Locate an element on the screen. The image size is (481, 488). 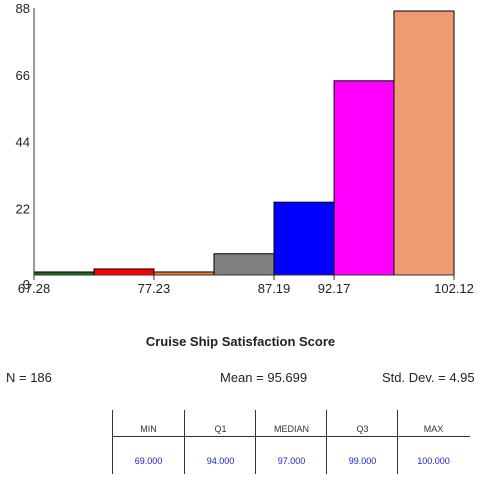
x-tick-label: 87.19 is located at coordinates (274, 288).